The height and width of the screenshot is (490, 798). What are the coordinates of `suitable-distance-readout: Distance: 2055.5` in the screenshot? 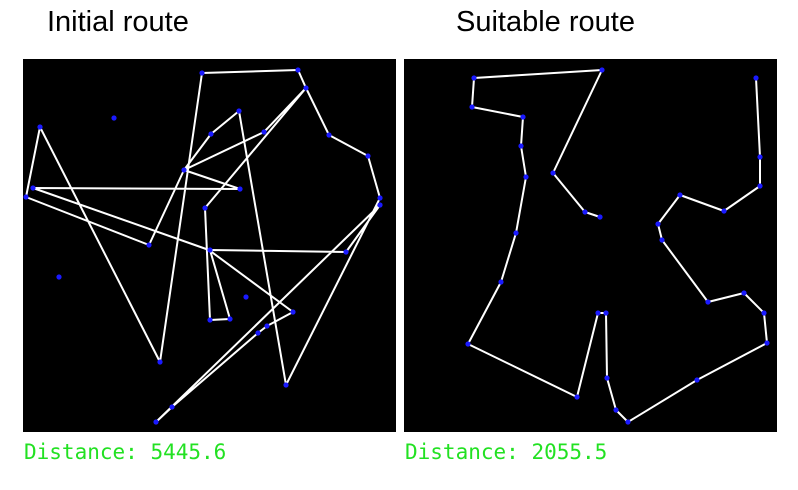 It's located at (506, 452).